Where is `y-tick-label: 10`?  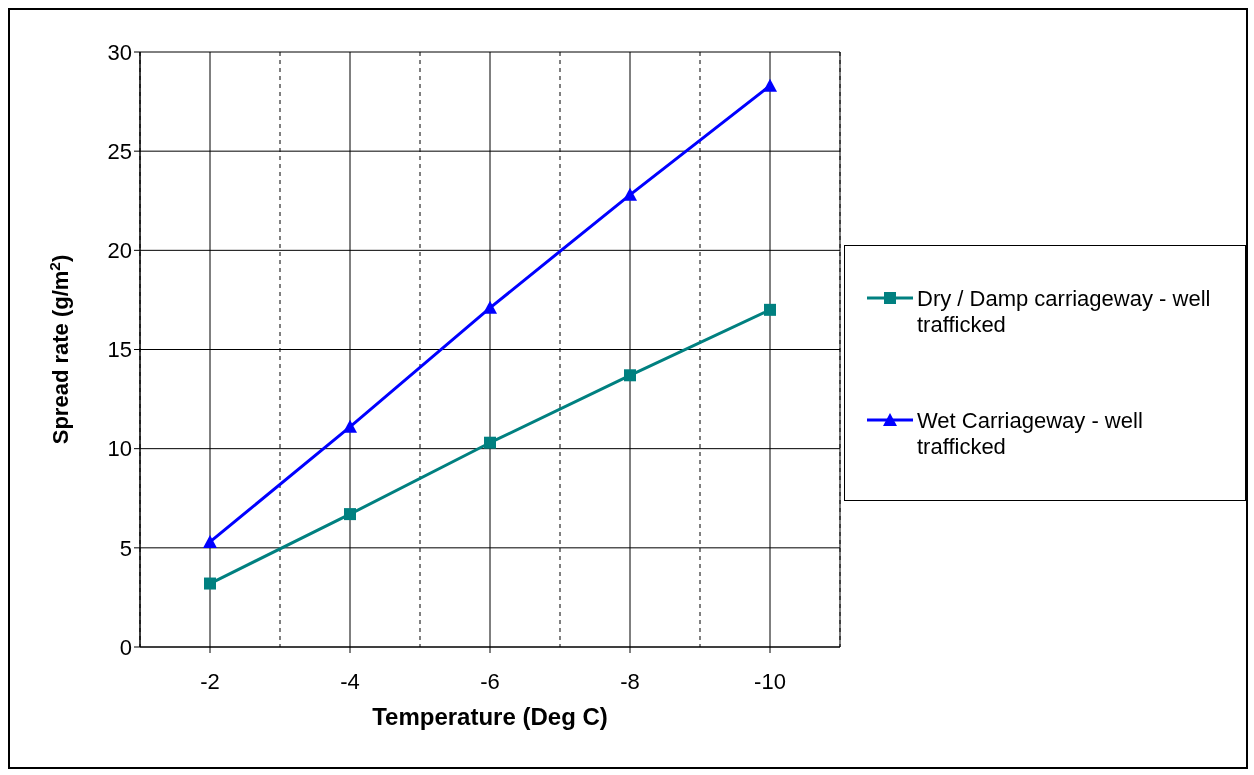
y-tick-label: 10 is located at coordinates (119, 449).